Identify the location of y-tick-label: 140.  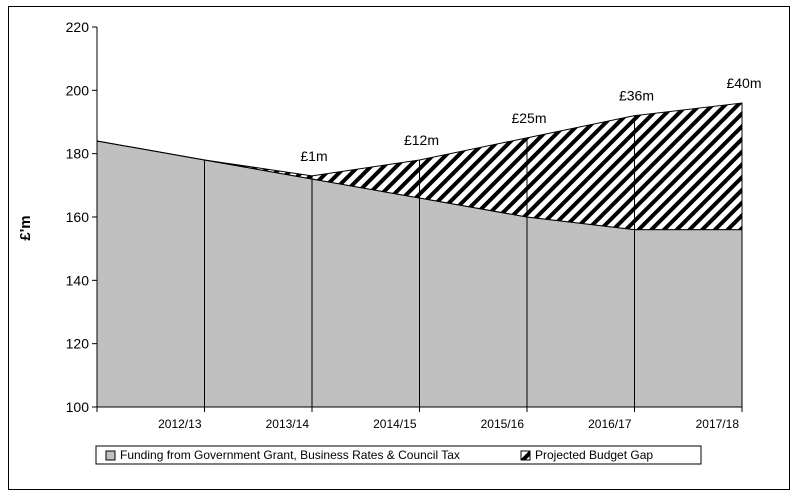
(78, 280).